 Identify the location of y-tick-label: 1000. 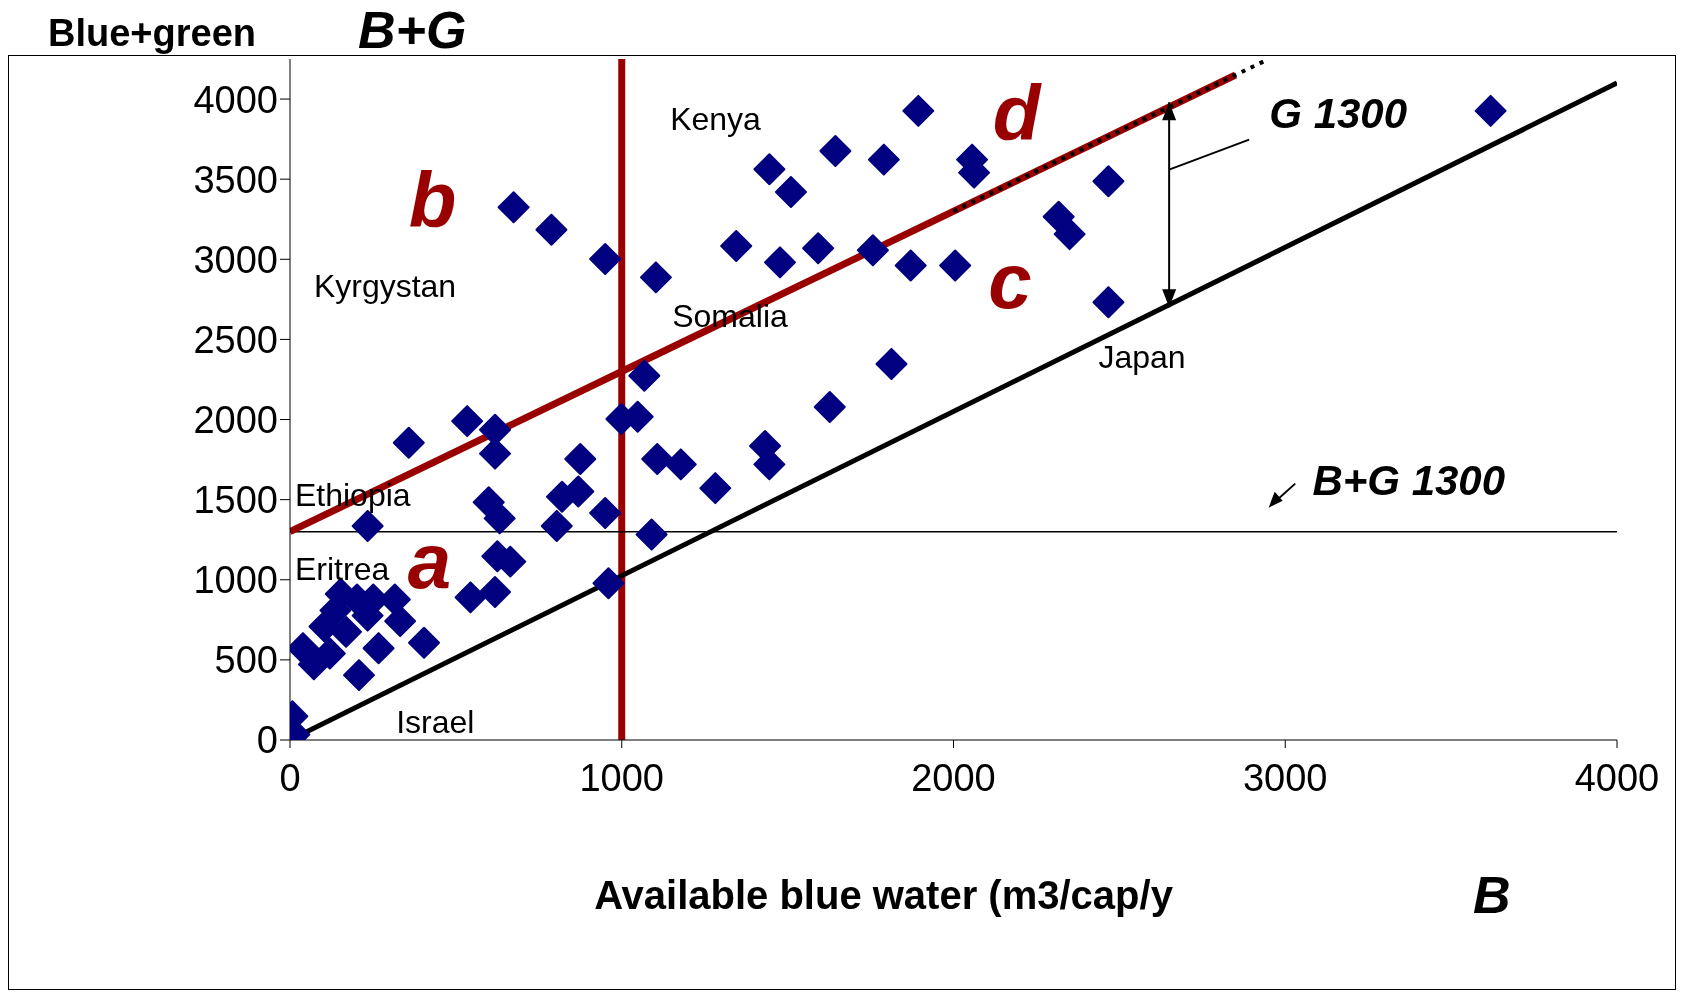
(235, 580).